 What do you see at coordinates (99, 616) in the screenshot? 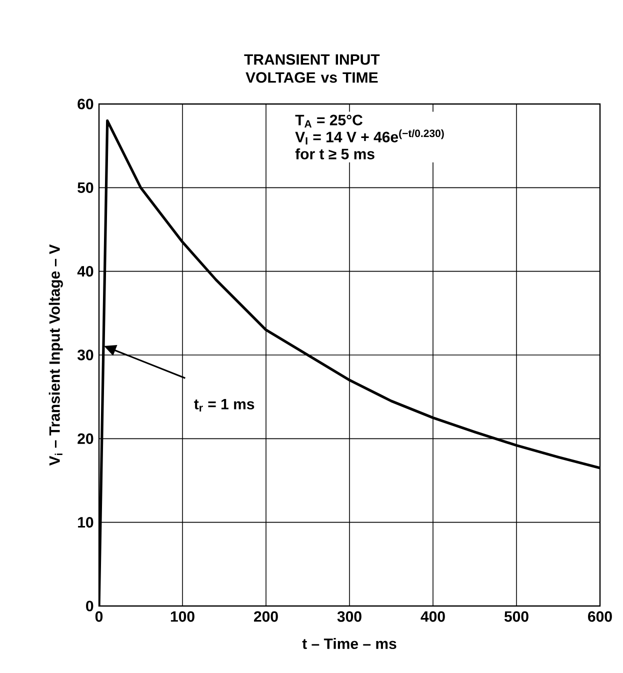
I see `x-tick-label: 0` at bounding box center [99, 616].